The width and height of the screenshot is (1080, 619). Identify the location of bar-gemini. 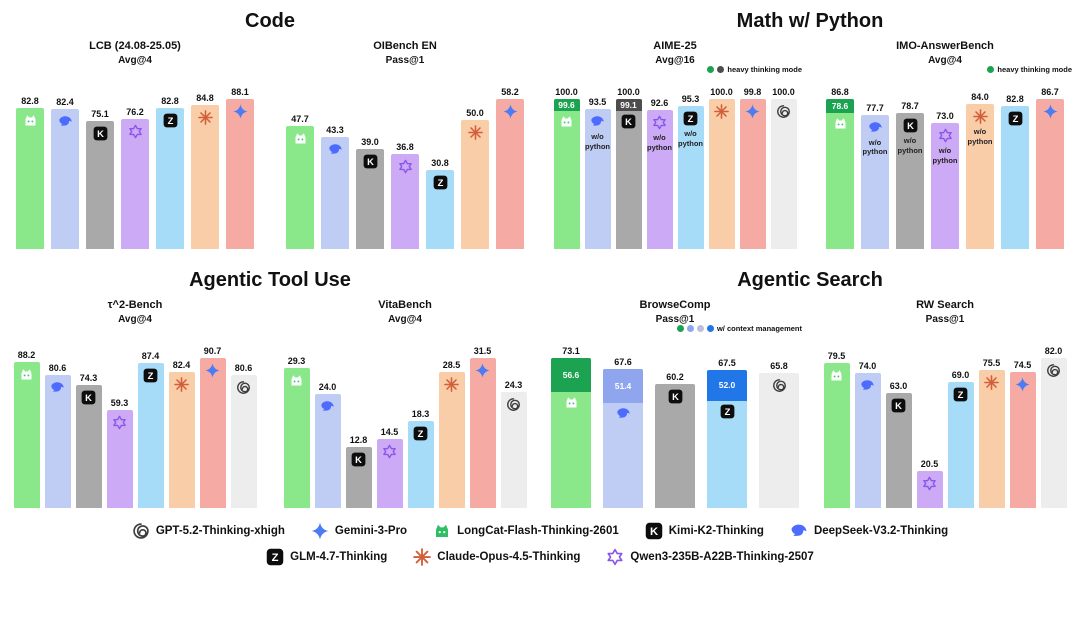
(1050, 174).